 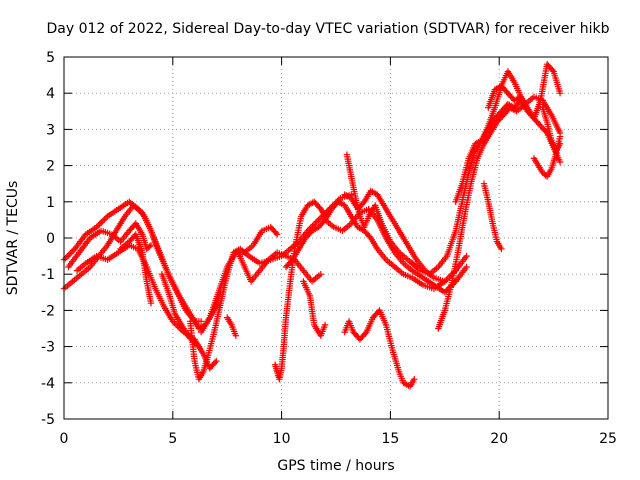 I want to click on x-tick-label: 5, so click(x=172, y=439).